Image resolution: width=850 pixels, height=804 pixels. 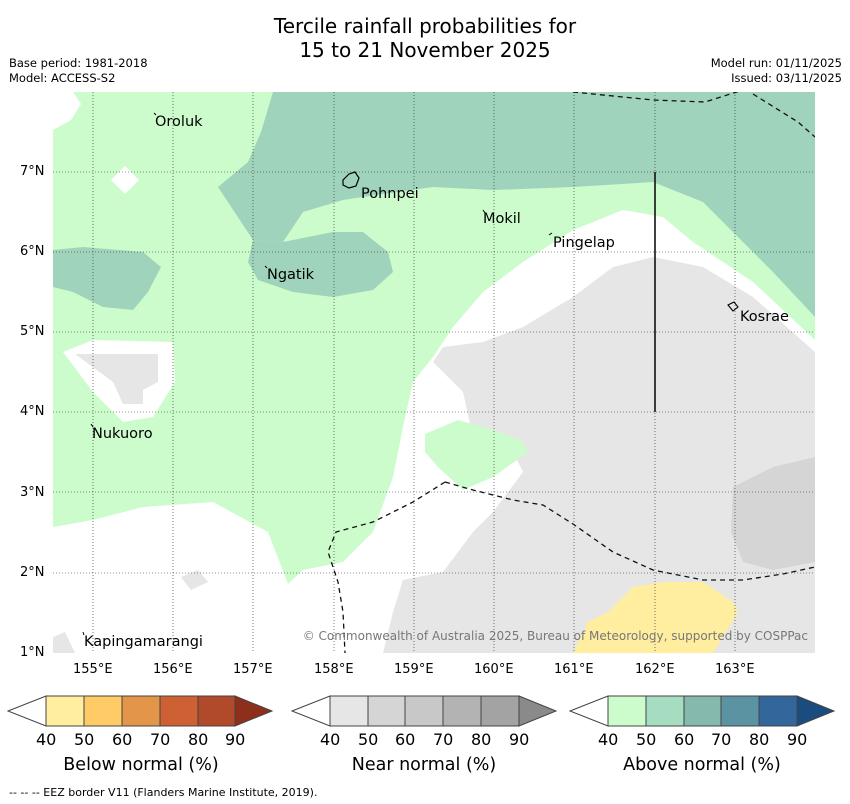 I want to click on above-normal-value-80: 80, so click(x=759, y=739).